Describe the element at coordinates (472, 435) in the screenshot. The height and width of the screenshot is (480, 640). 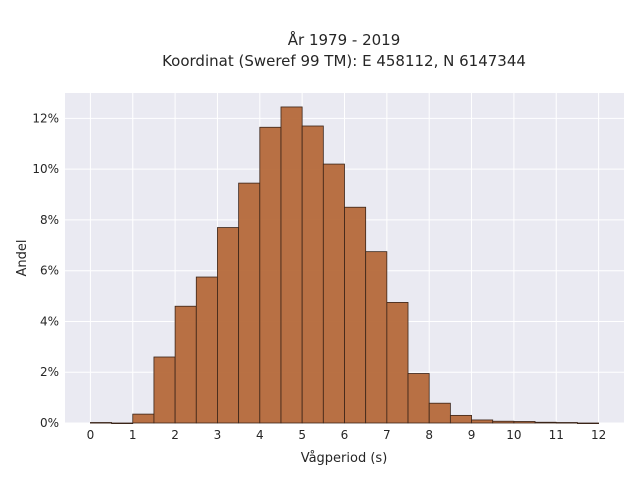
I see `x-tick-label: 9` at that location.